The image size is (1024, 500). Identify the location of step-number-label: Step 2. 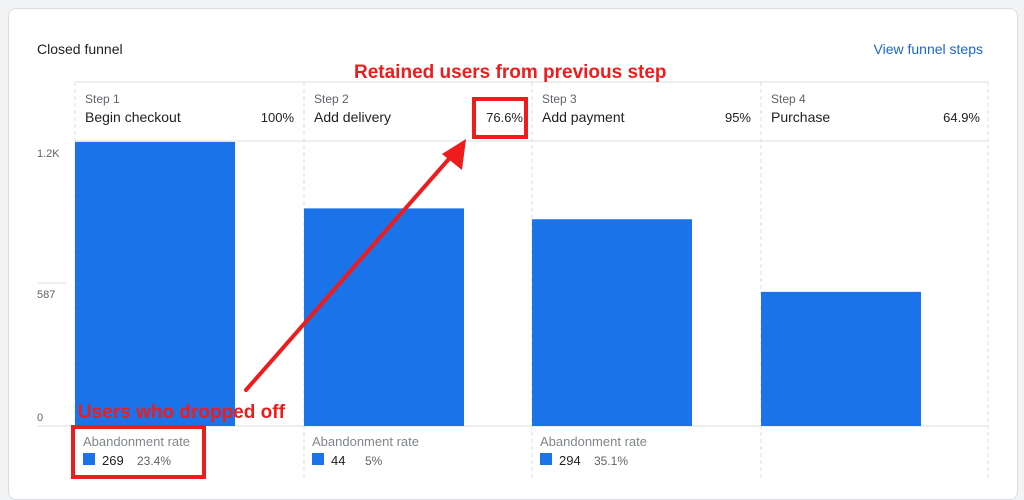
(331, 99).